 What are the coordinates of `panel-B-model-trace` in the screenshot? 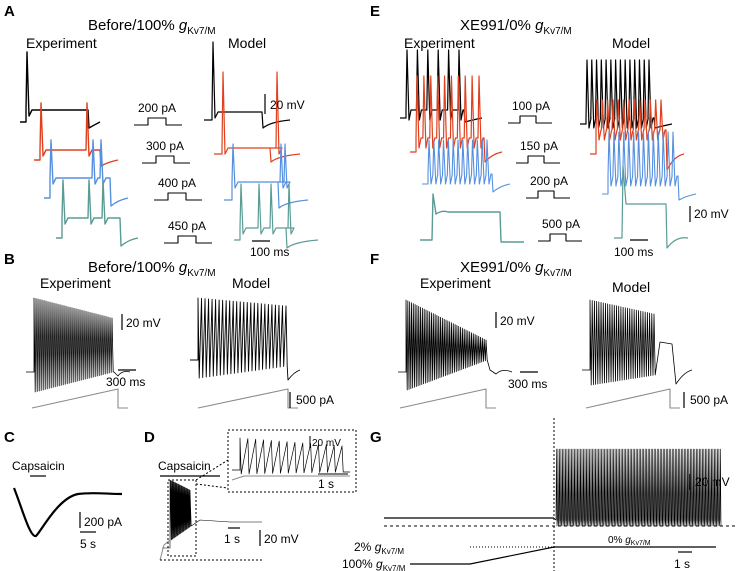 It's located at (245, 339).